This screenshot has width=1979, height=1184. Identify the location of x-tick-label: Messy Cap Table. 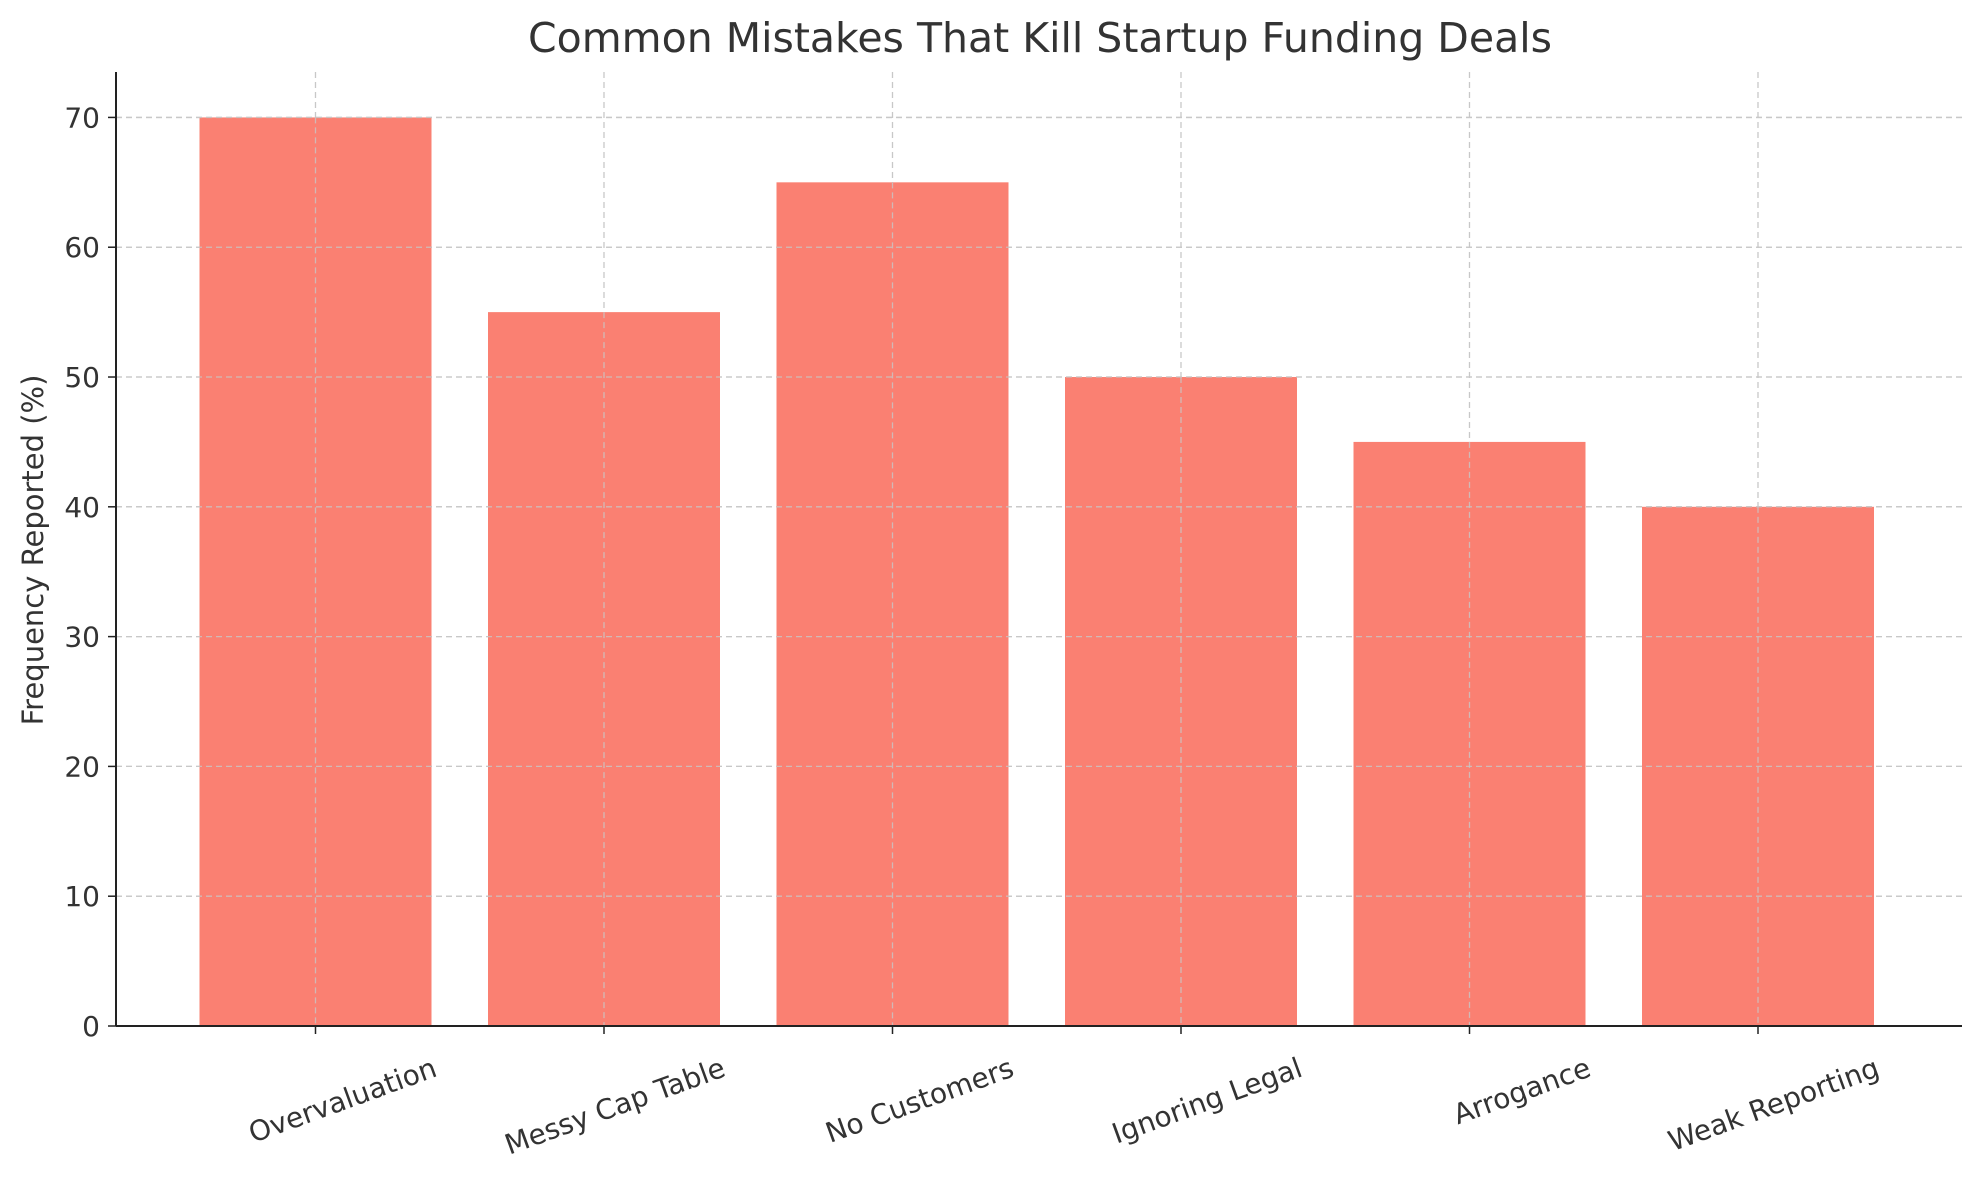
(614, 1106).